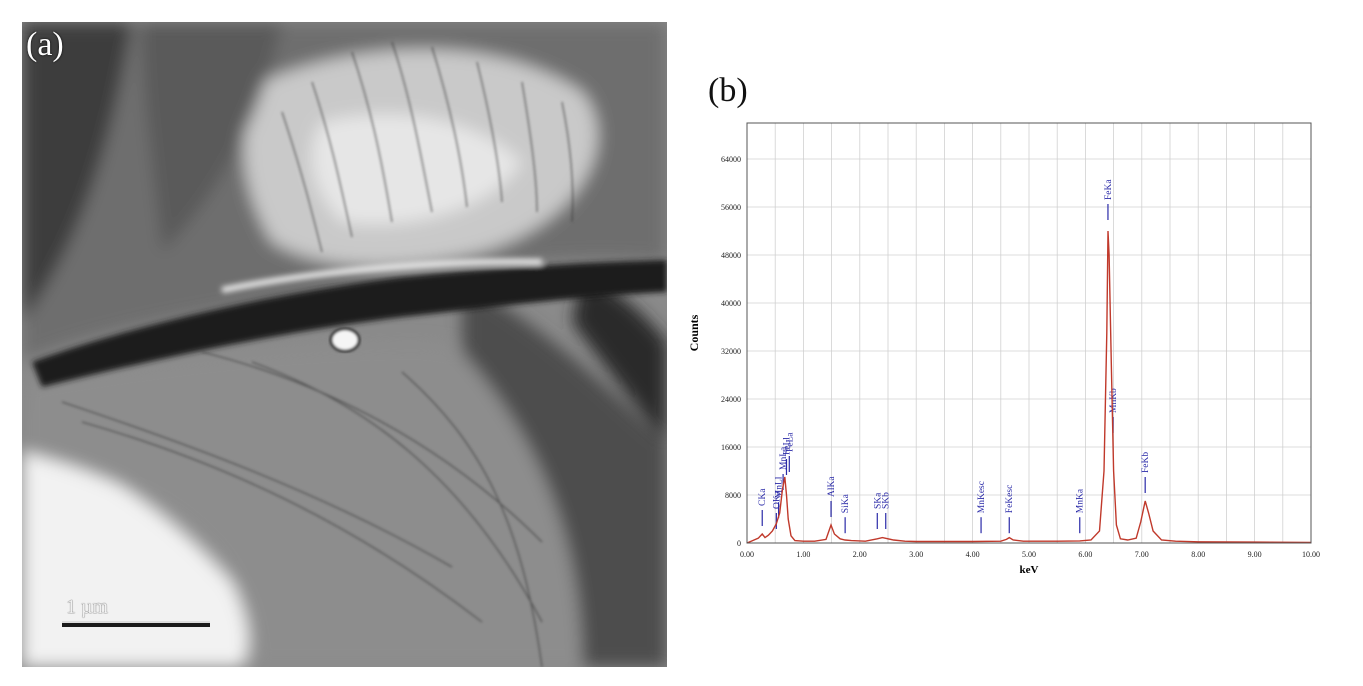  I want to click on y-tick-label: 56000, so click(731, 207).